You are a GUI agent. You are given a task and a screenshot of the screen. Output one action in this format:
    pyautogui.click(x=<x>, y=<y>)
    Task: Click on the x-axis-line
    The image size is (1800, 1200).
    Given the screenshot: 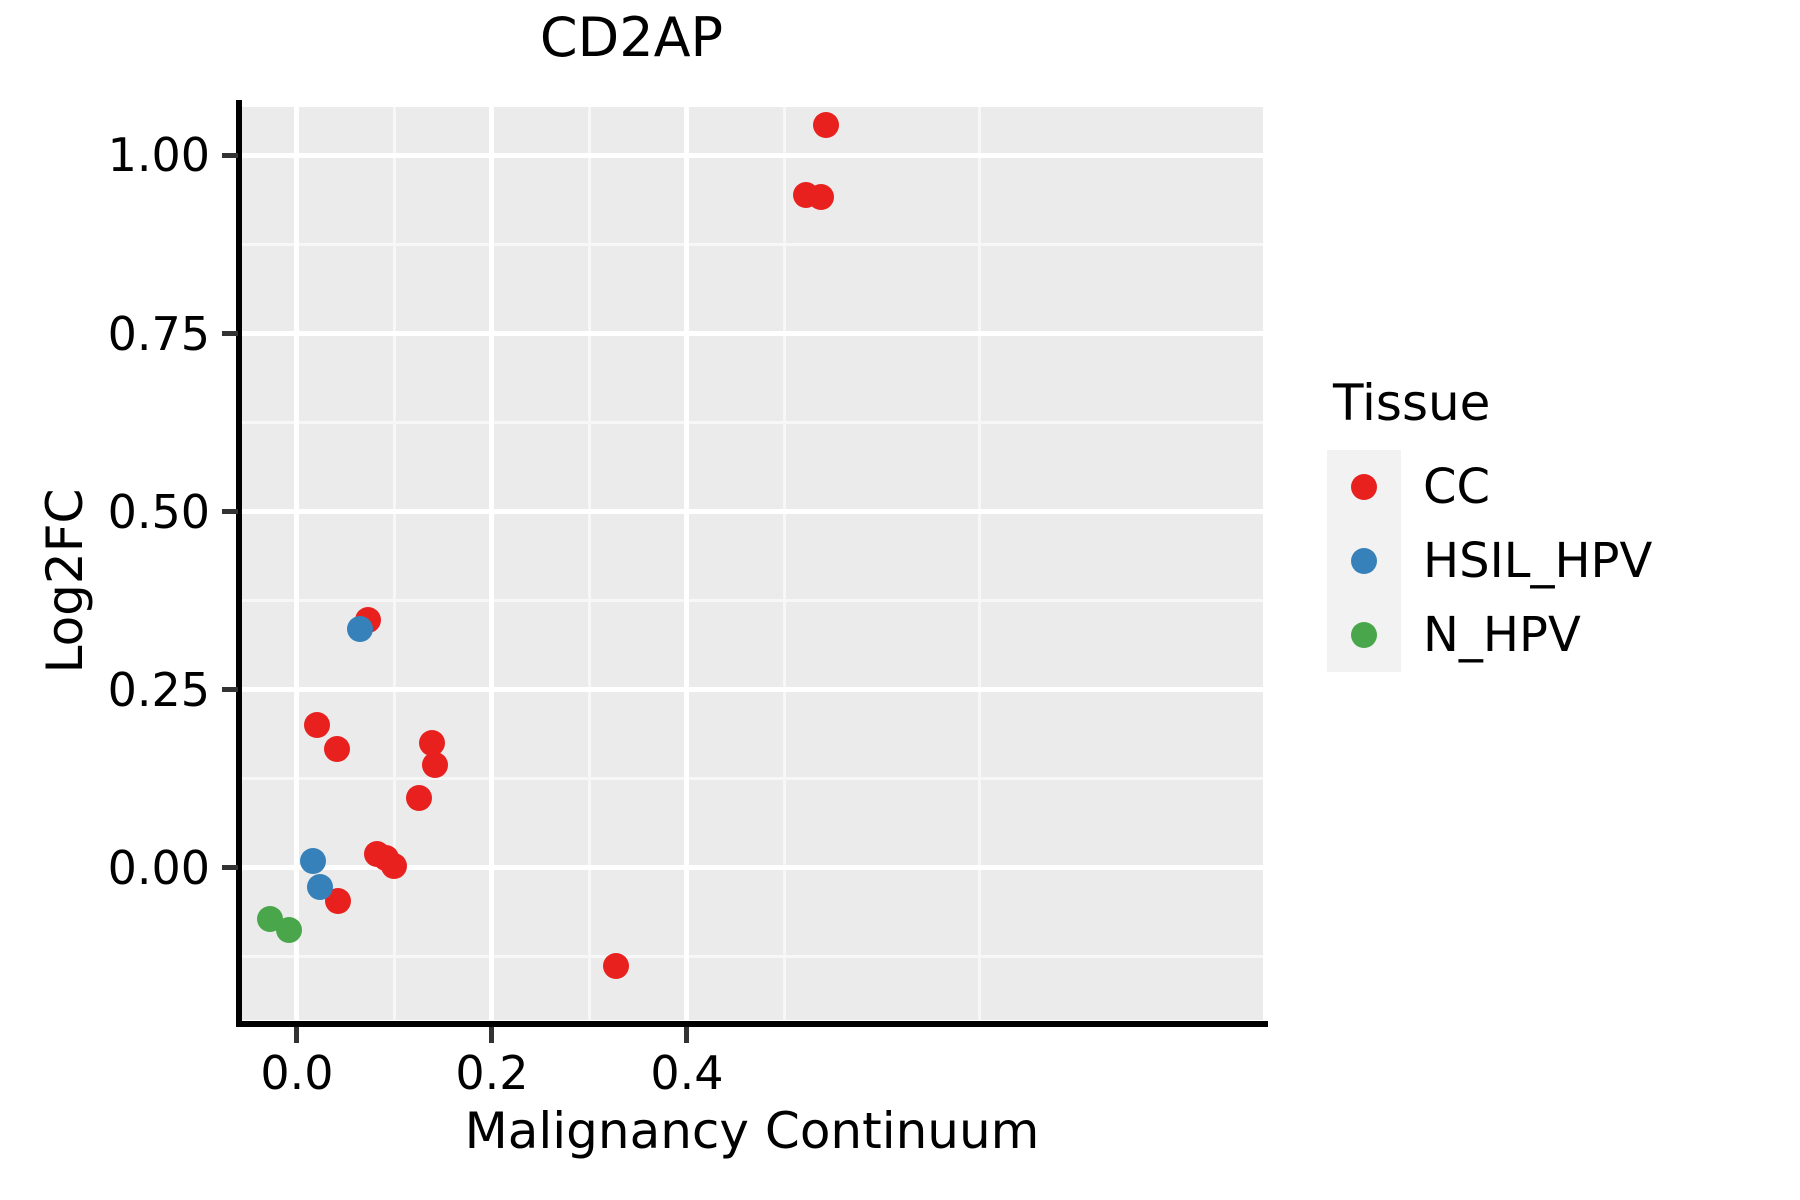 What is the action you would take?
    pyautogui.click(x=752, y=1024)
    